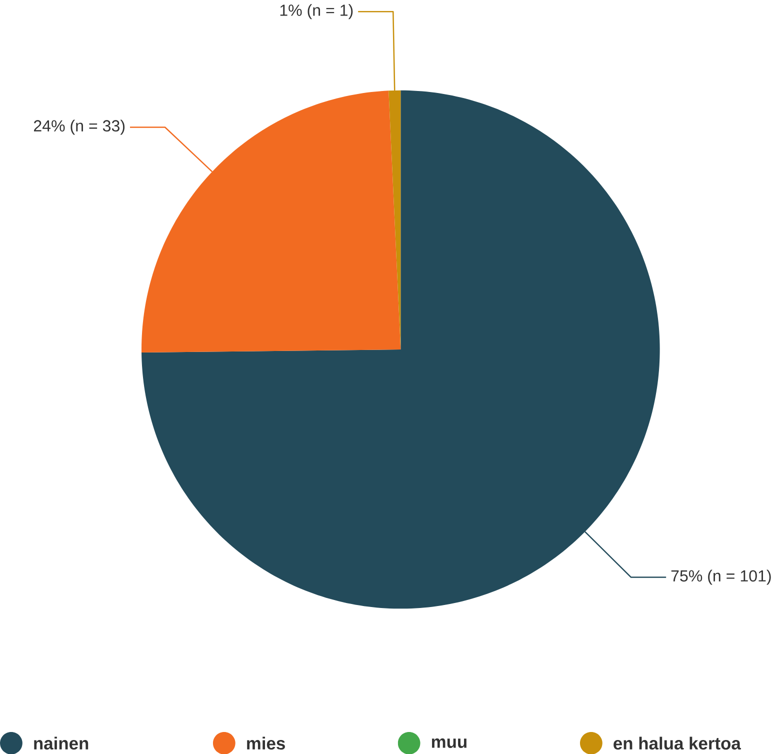 This screenshot has height=754, width=776. I want to click on data-label: 1% (n = 1), so click(316, 11).